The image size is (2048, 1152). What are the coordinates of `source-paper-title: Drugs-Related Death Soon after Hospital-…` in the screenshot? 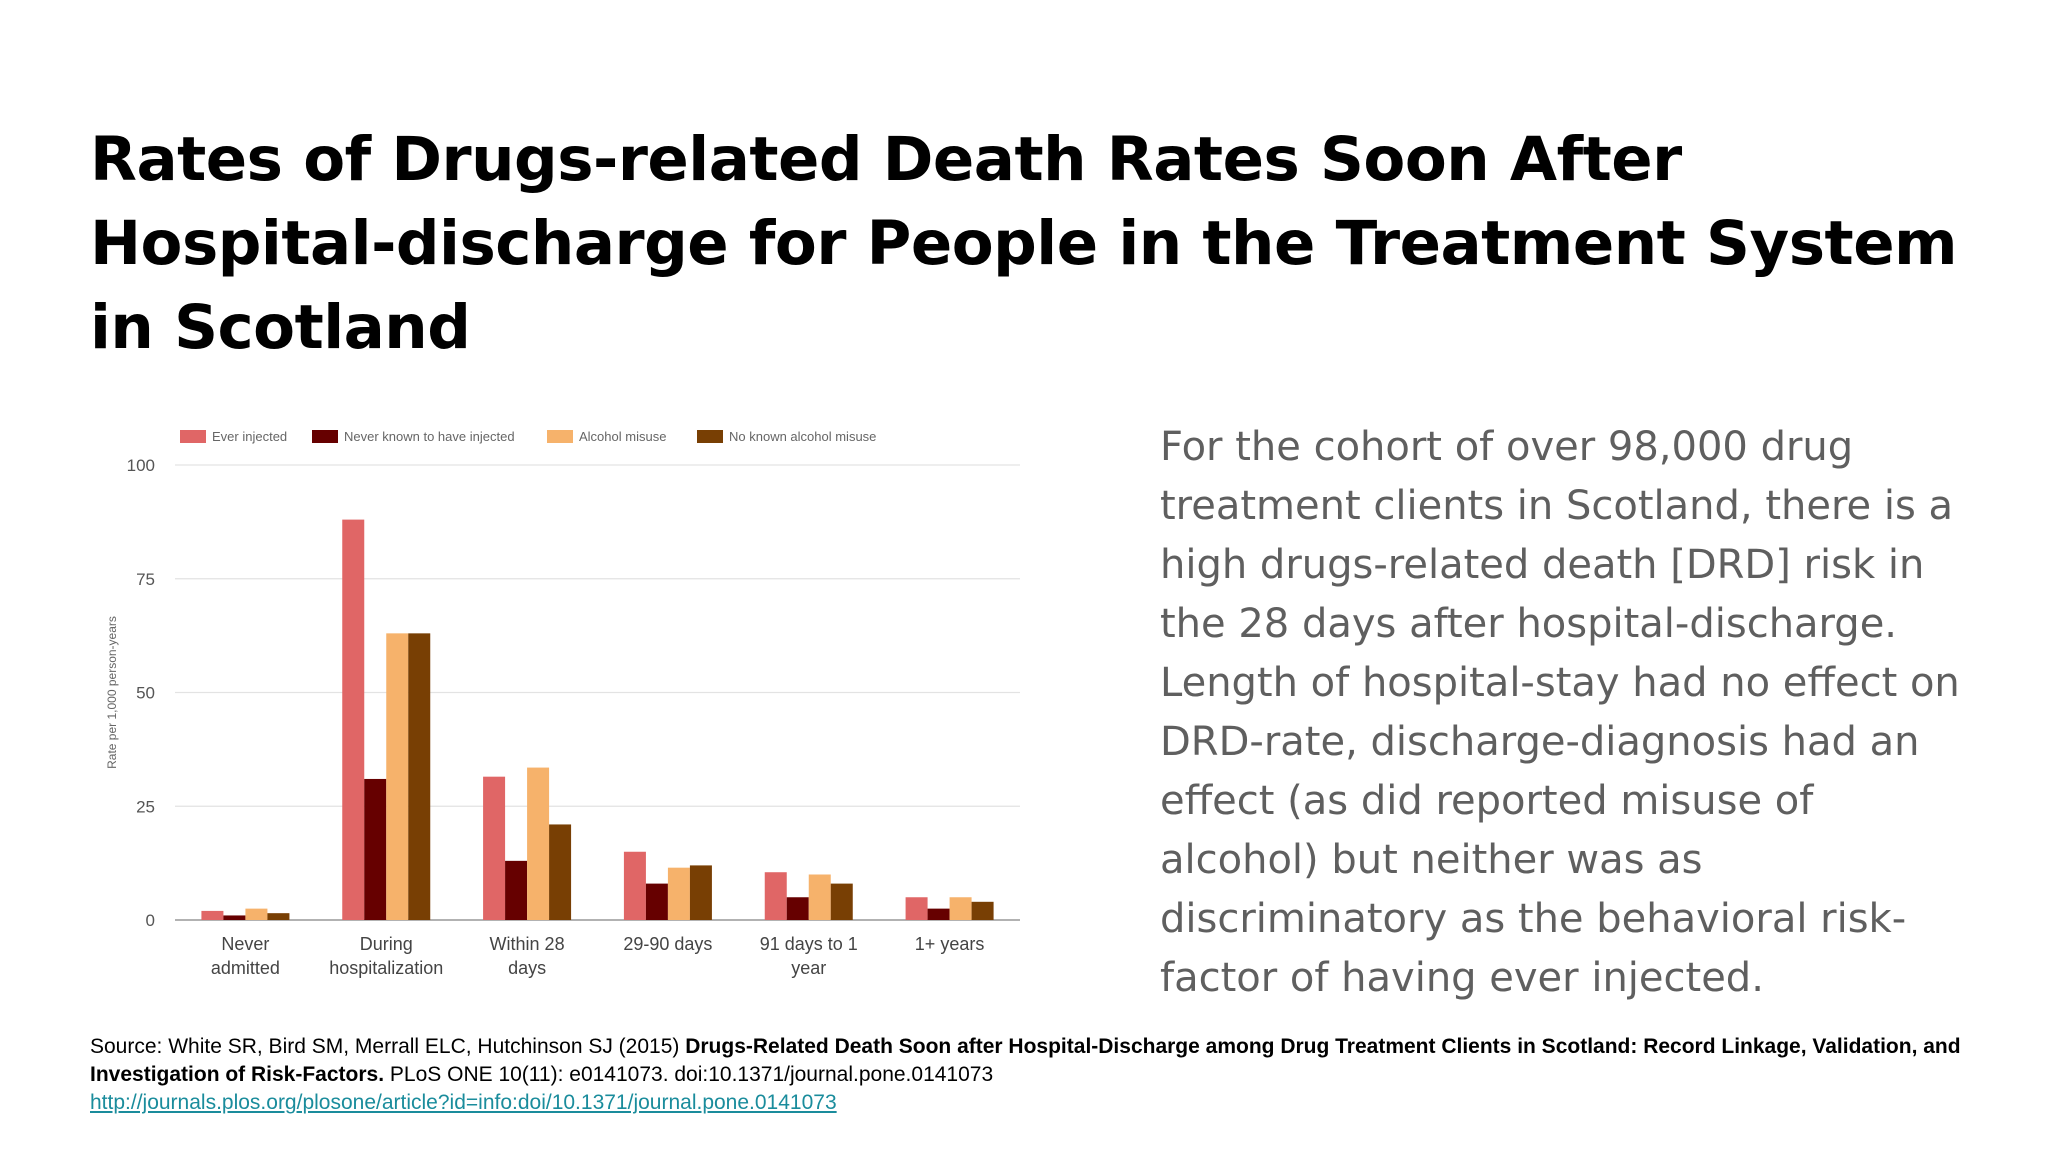 It's located at (1025, 1060).